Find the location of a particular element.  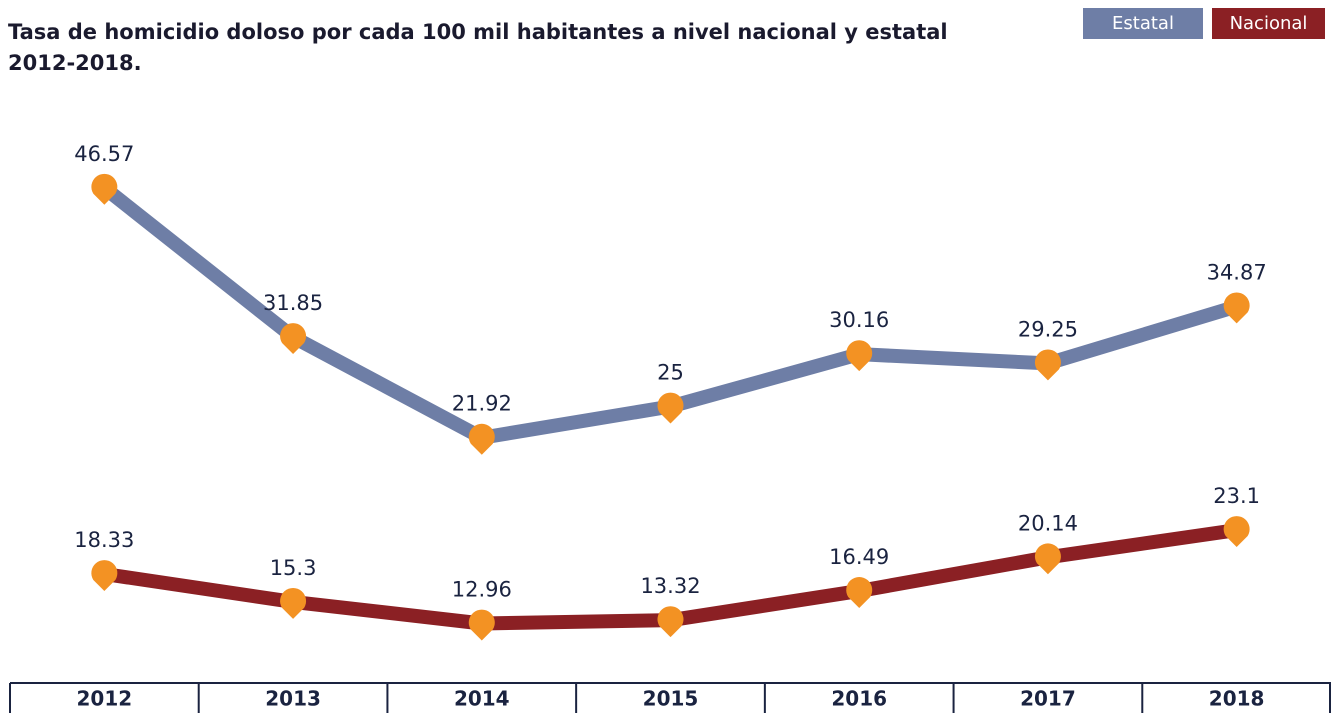

x-tick-label: 2017 is located at coordinates (1048, 699).